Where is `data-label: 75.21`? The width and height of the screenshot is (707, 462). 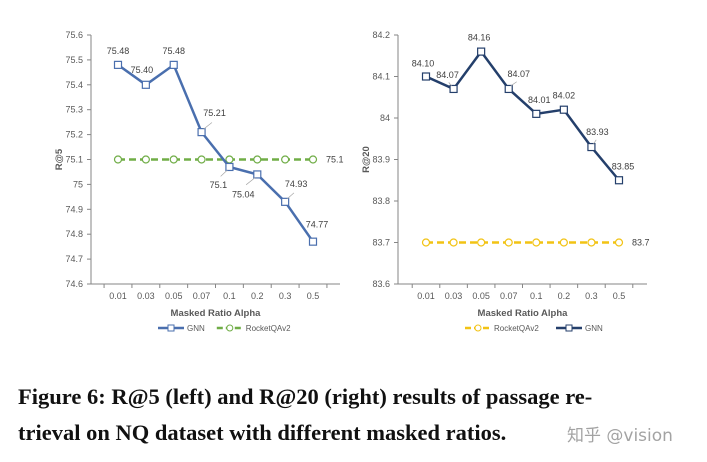
data-label: 75.21 is located at coordinates (214, 113).